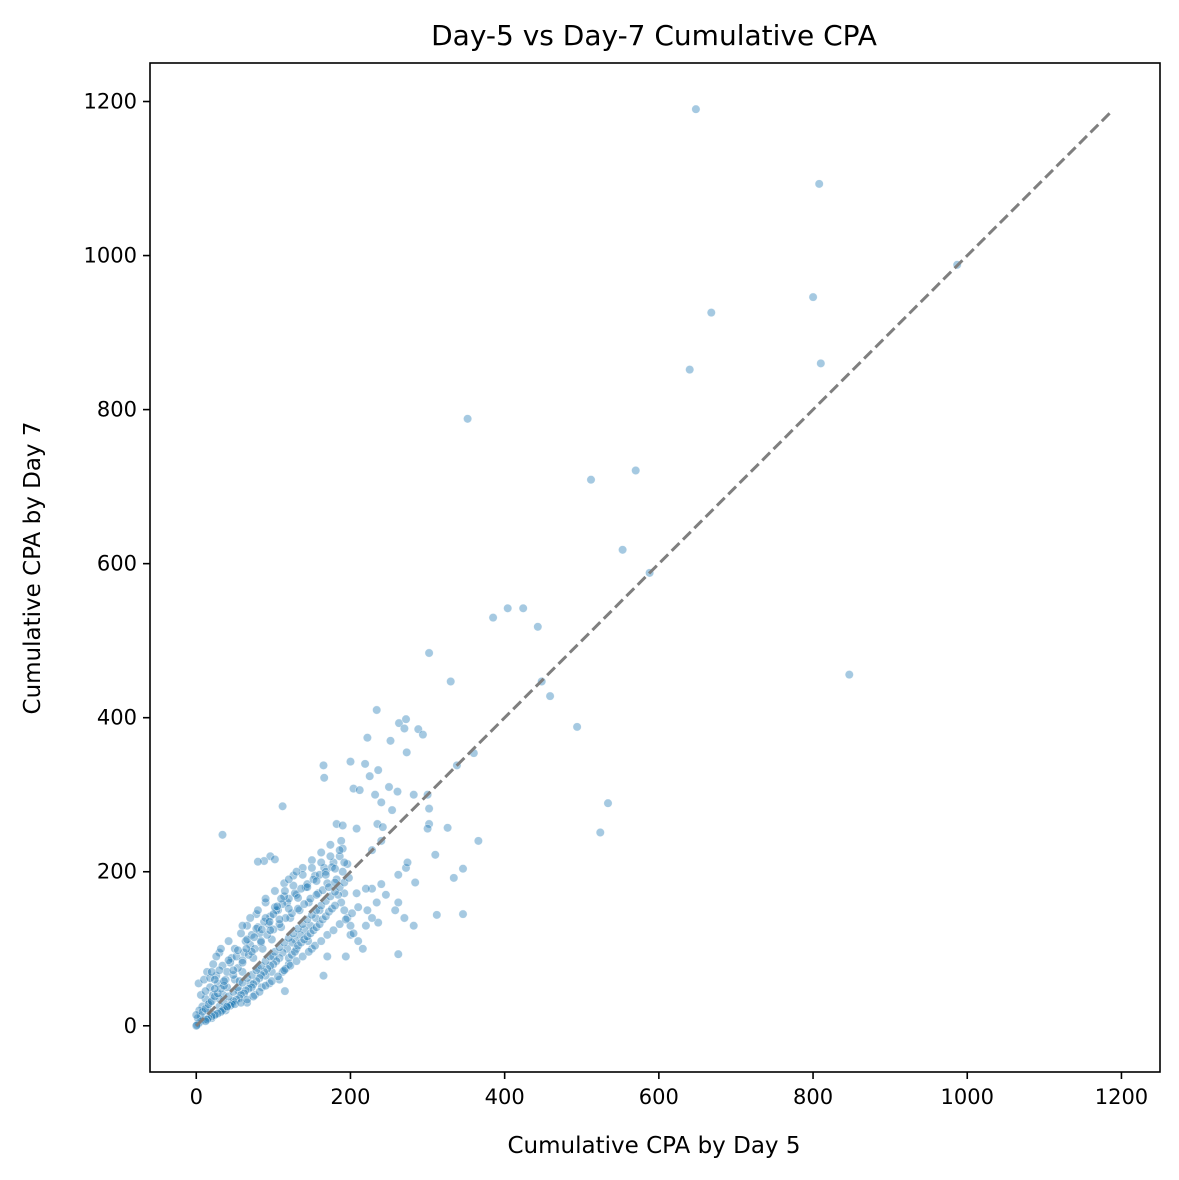 This screenshot has height=1180, width=1179. What do you see at coordinates (505, 1097) in the screenshot?
I see `x-tick-label: 400` at bounding box center [505, 1097].